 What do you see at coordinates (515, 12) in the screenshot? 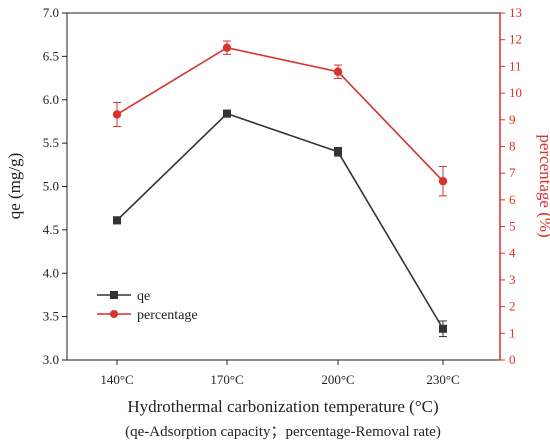
I see `right-tick-label: 13` at bounding box center [515, 12].